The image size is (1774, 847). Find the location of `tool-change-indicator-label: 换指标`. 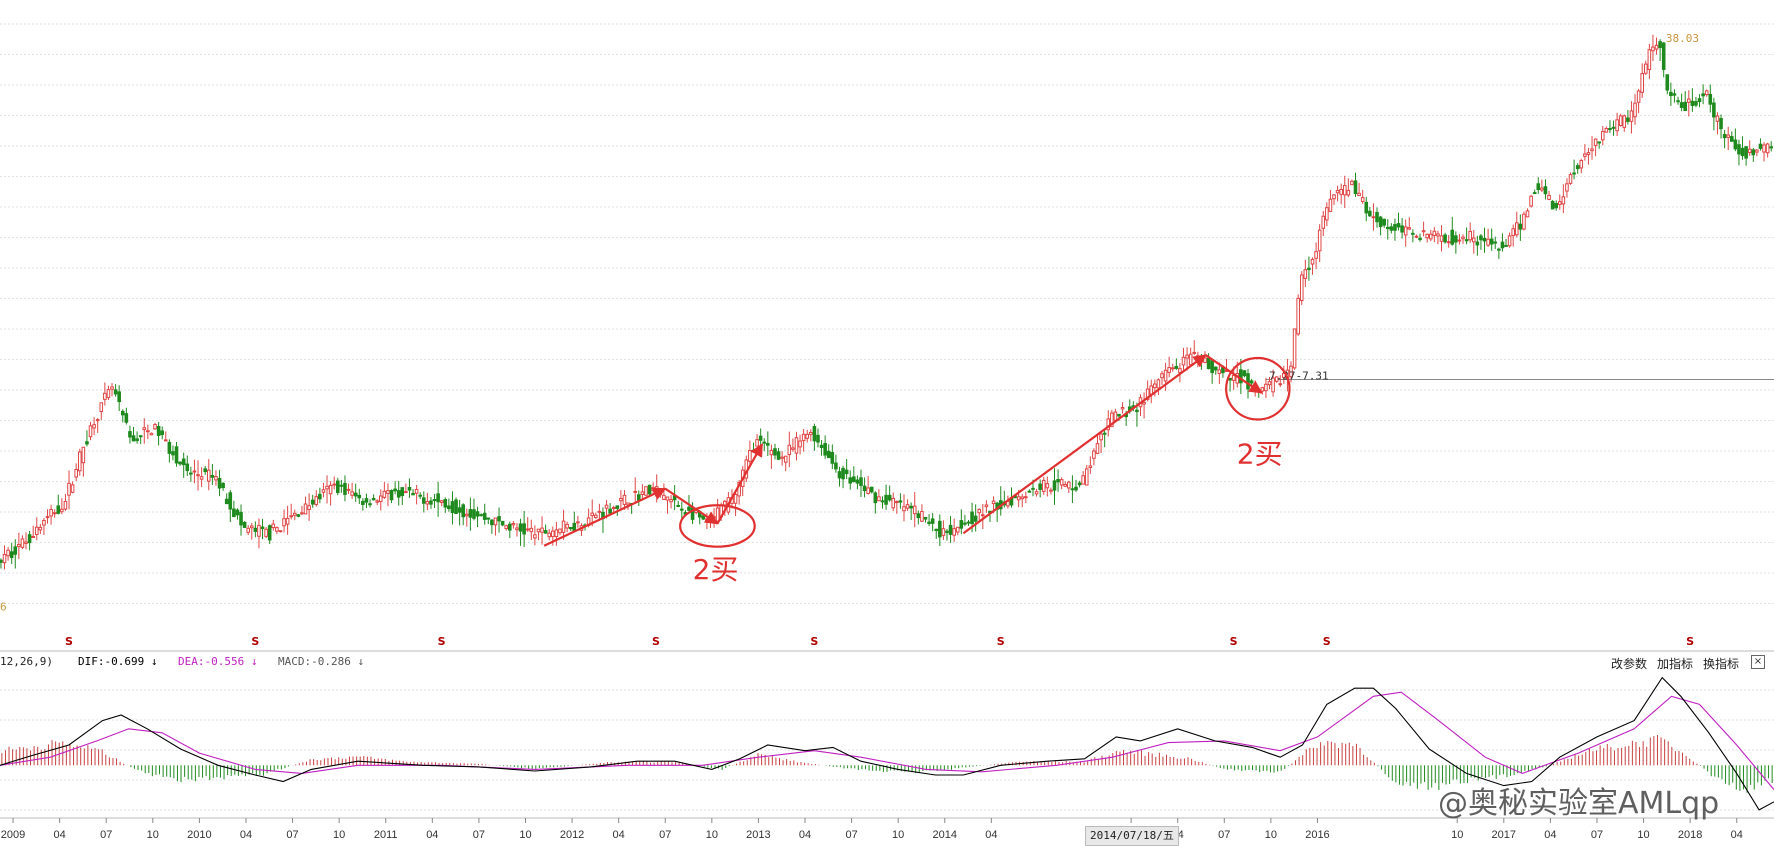

tool-change-indicator-label: 换指标 is located at coordinates (1721, 664).